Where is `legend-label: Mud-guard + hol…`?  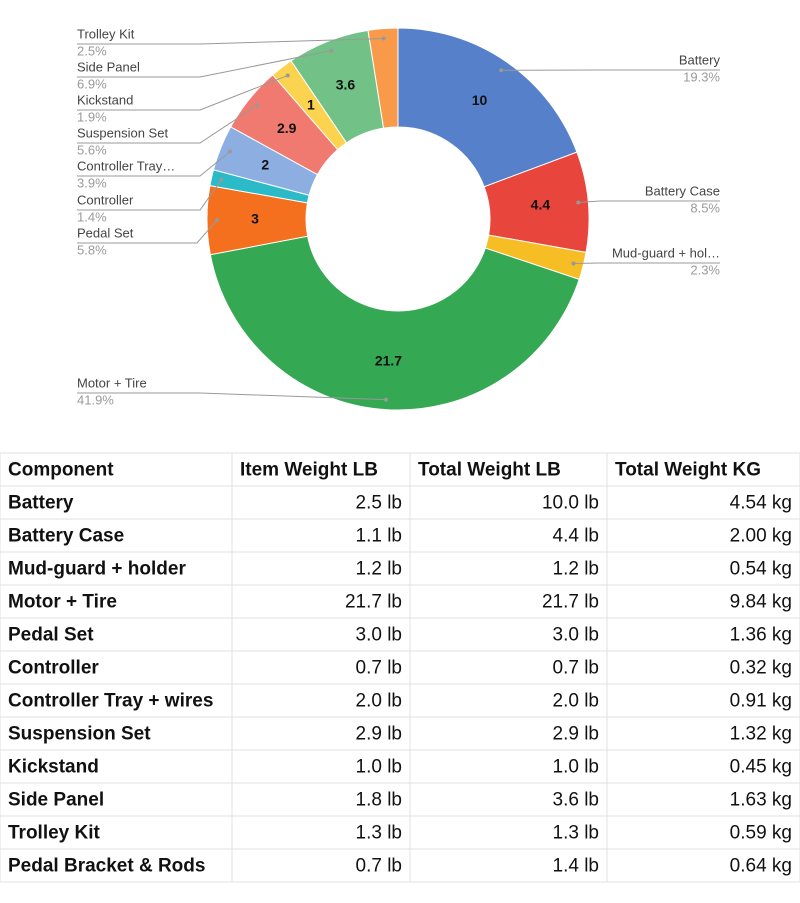 legend-label: Mud-guard + hol… is located at coordinates (666, 252).